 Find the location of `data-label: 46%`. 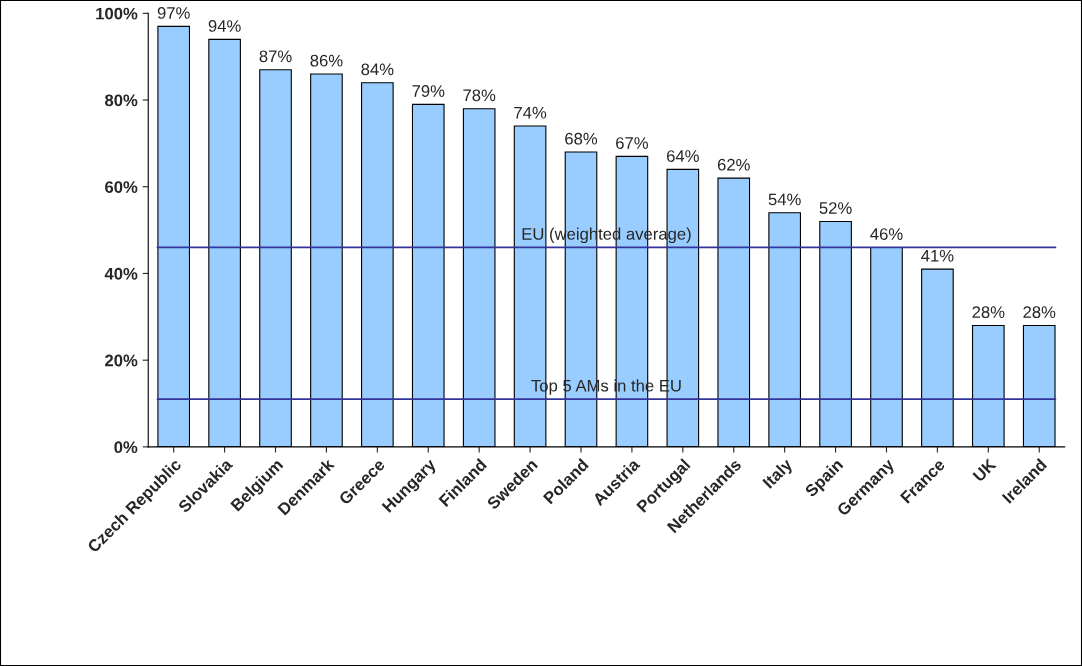

data-label: 46% is located at coordinates (886, 234).